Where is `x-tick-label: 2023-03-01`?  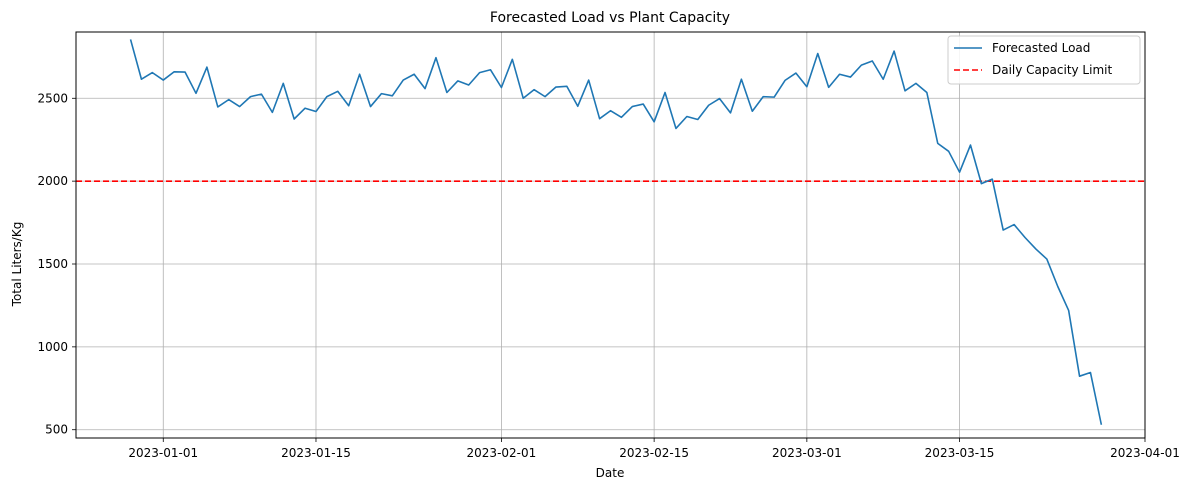
x-tick-label: 2023-03-01 is located at coordinates (807, 453).